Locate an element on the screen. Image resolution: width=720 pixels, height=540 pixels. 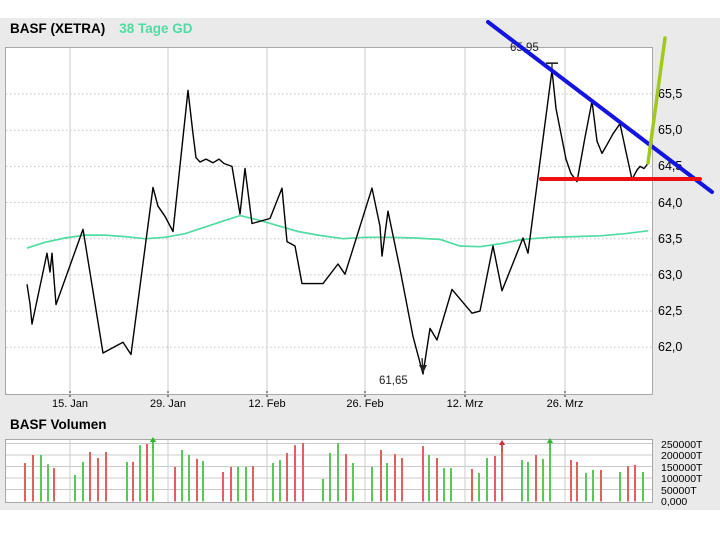
date-axis-label: 12. Mrz is located at coordinates (465, 404).